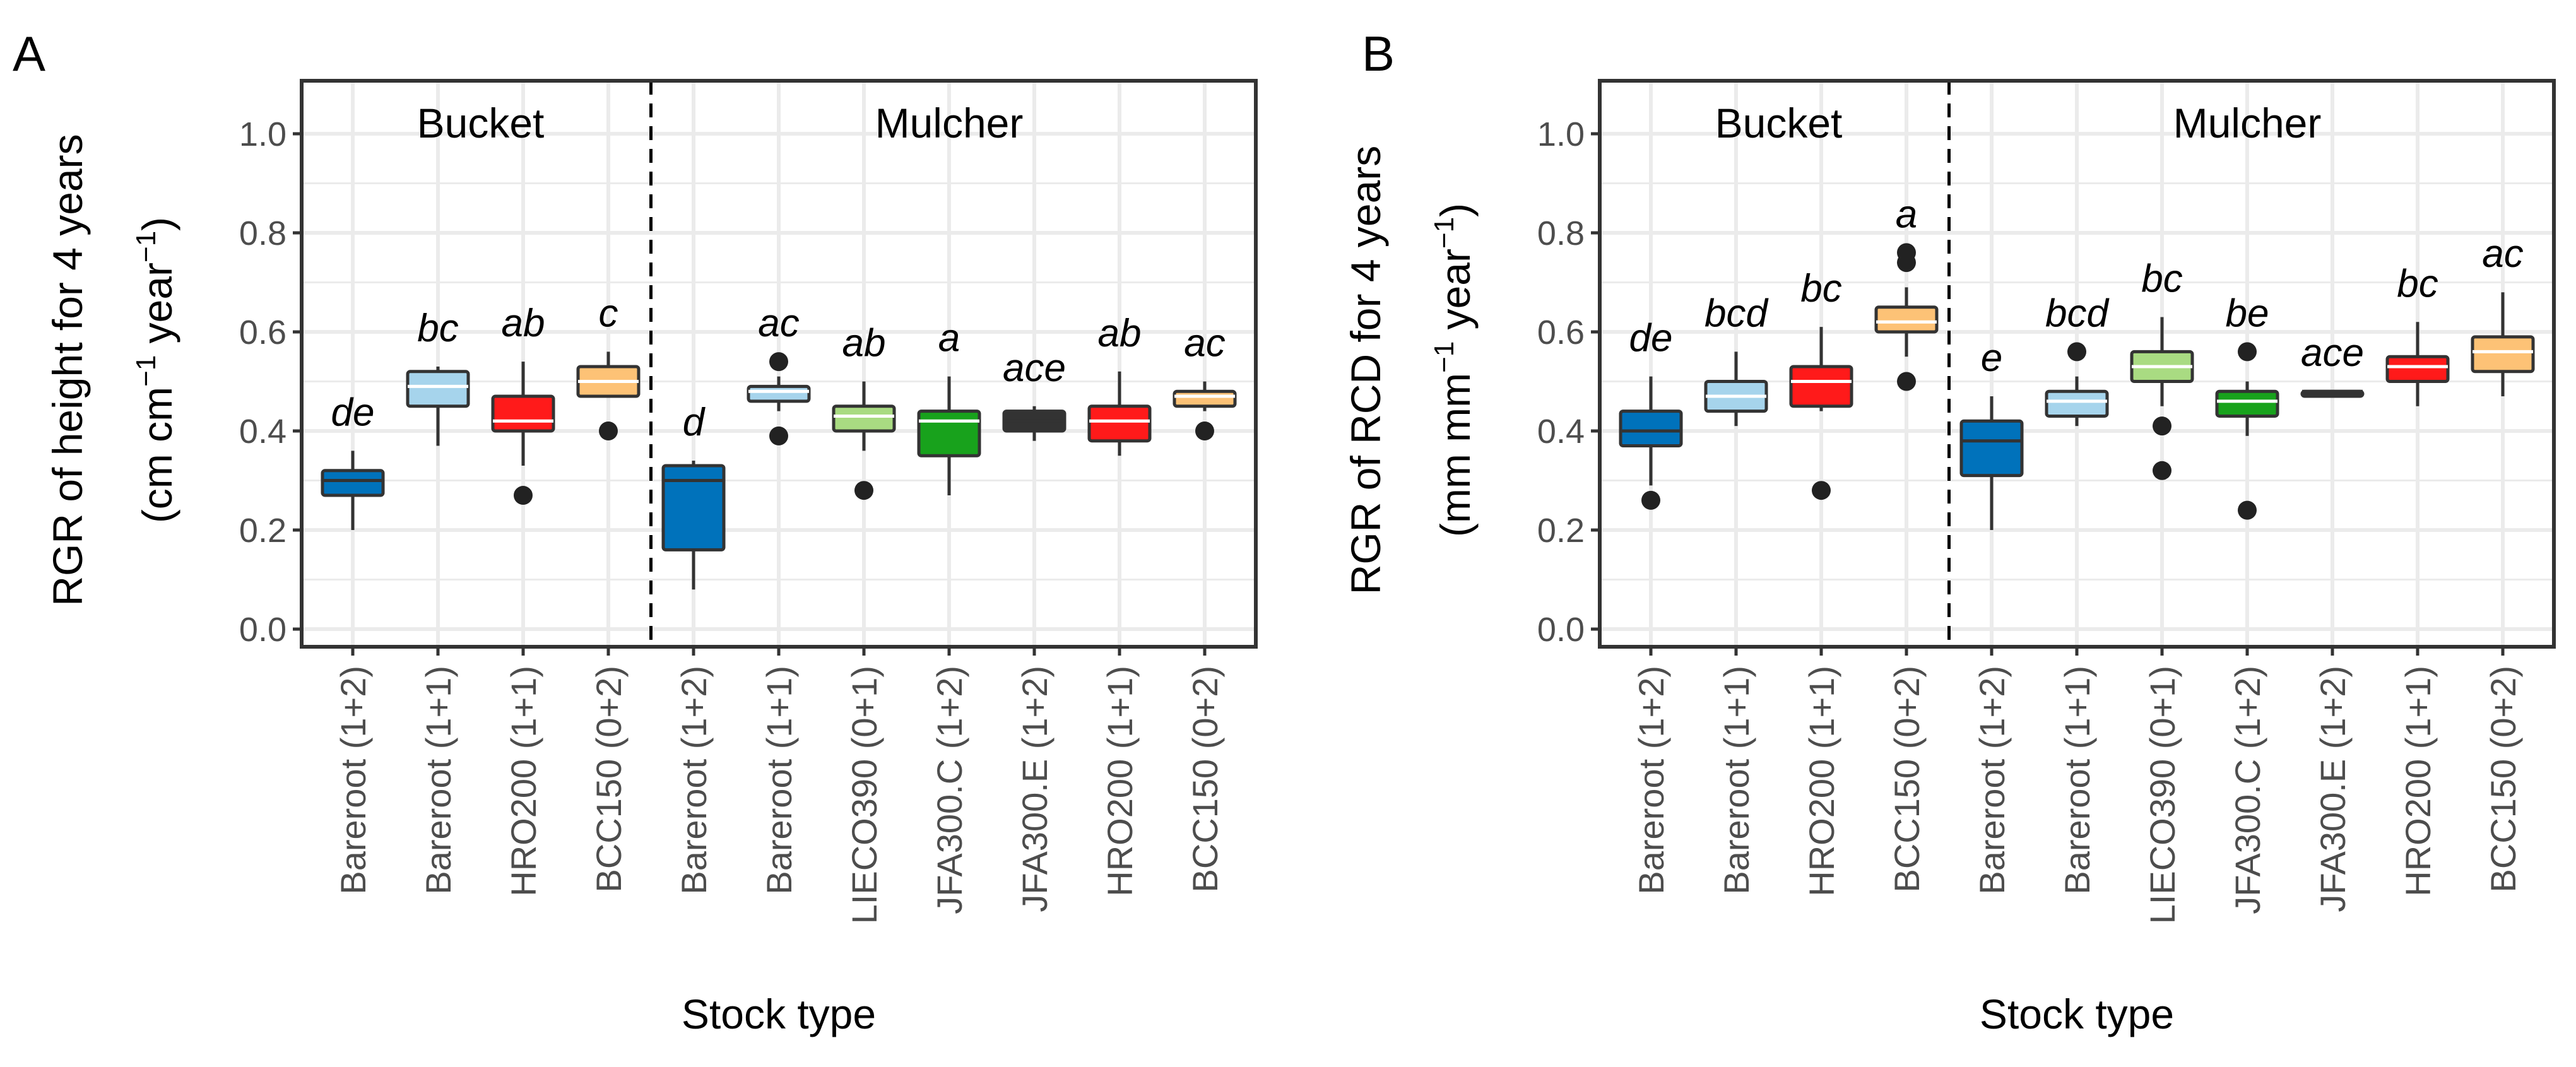 The height and width of the screenshot is (1067, 2576). Describe the element at coordinates (1205, 381) in the screenshot. I see `box-10: ac` at that location.